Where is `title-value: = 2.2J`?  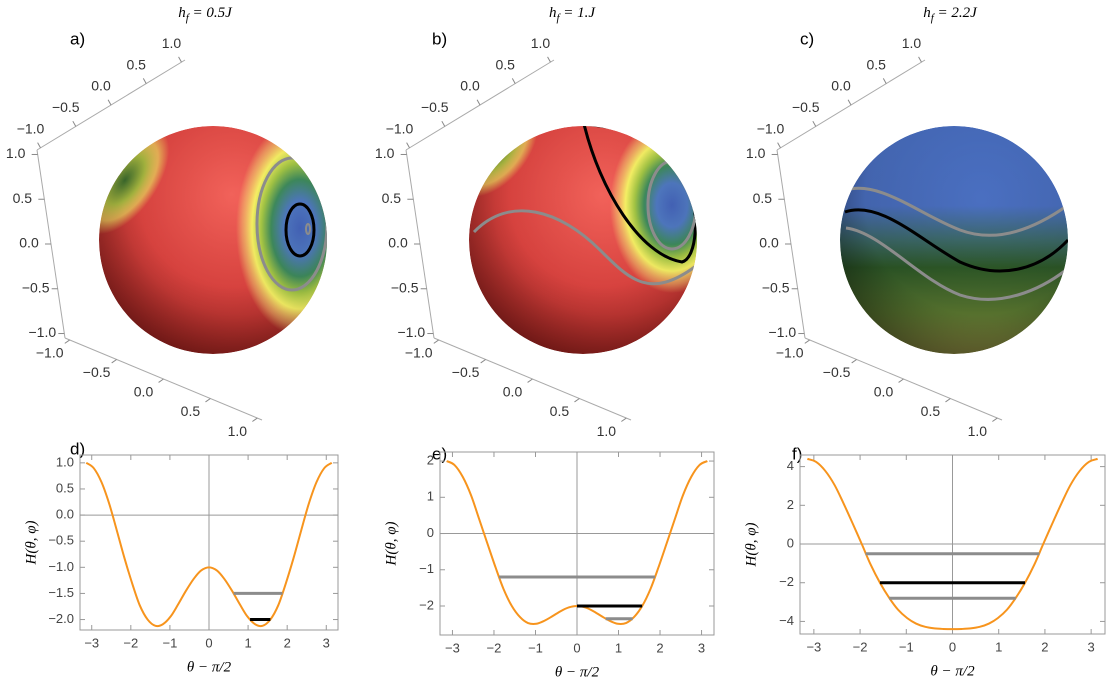
title-value: = 2.2J is located at coordinates (956, 13).